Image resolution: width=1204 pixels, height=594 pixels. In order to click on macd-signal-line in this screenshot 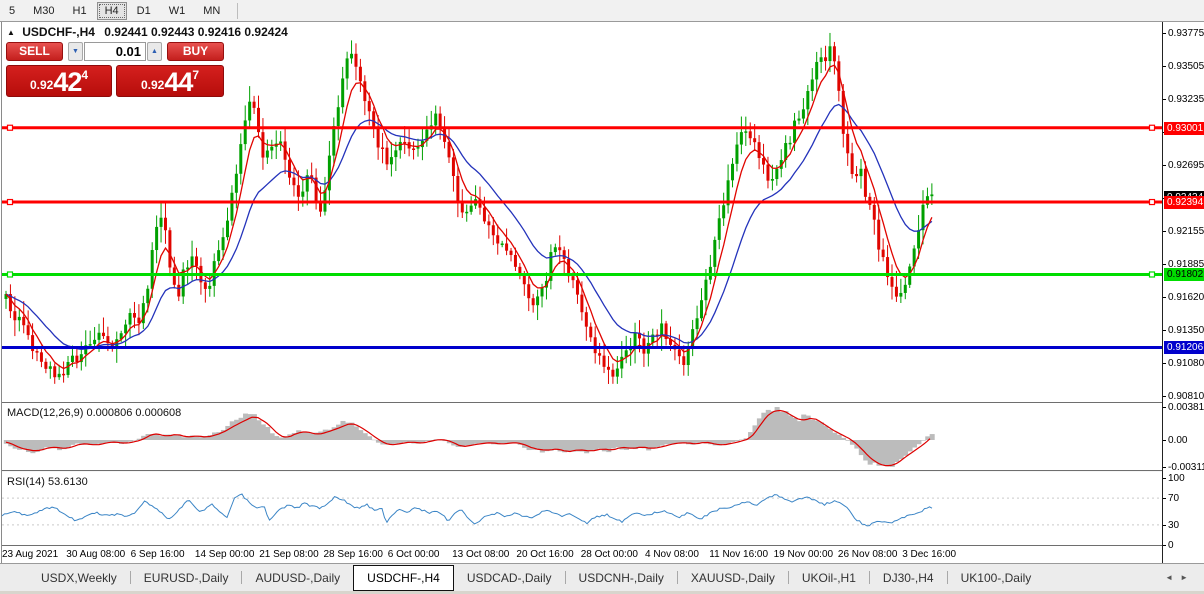, I will do `click(468, 438)`.